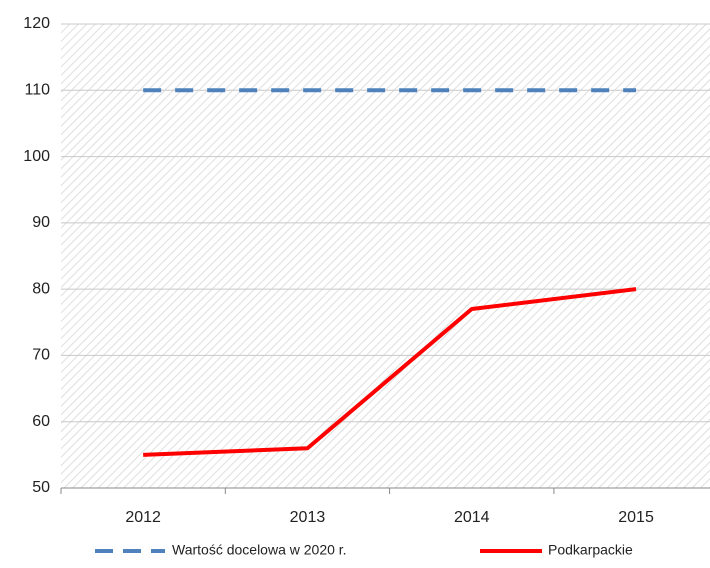  Describe the element at coordinates (259, 550) in the screenshot. I see `legend-label: Wartość docelowa w 2020 r.` at that location.